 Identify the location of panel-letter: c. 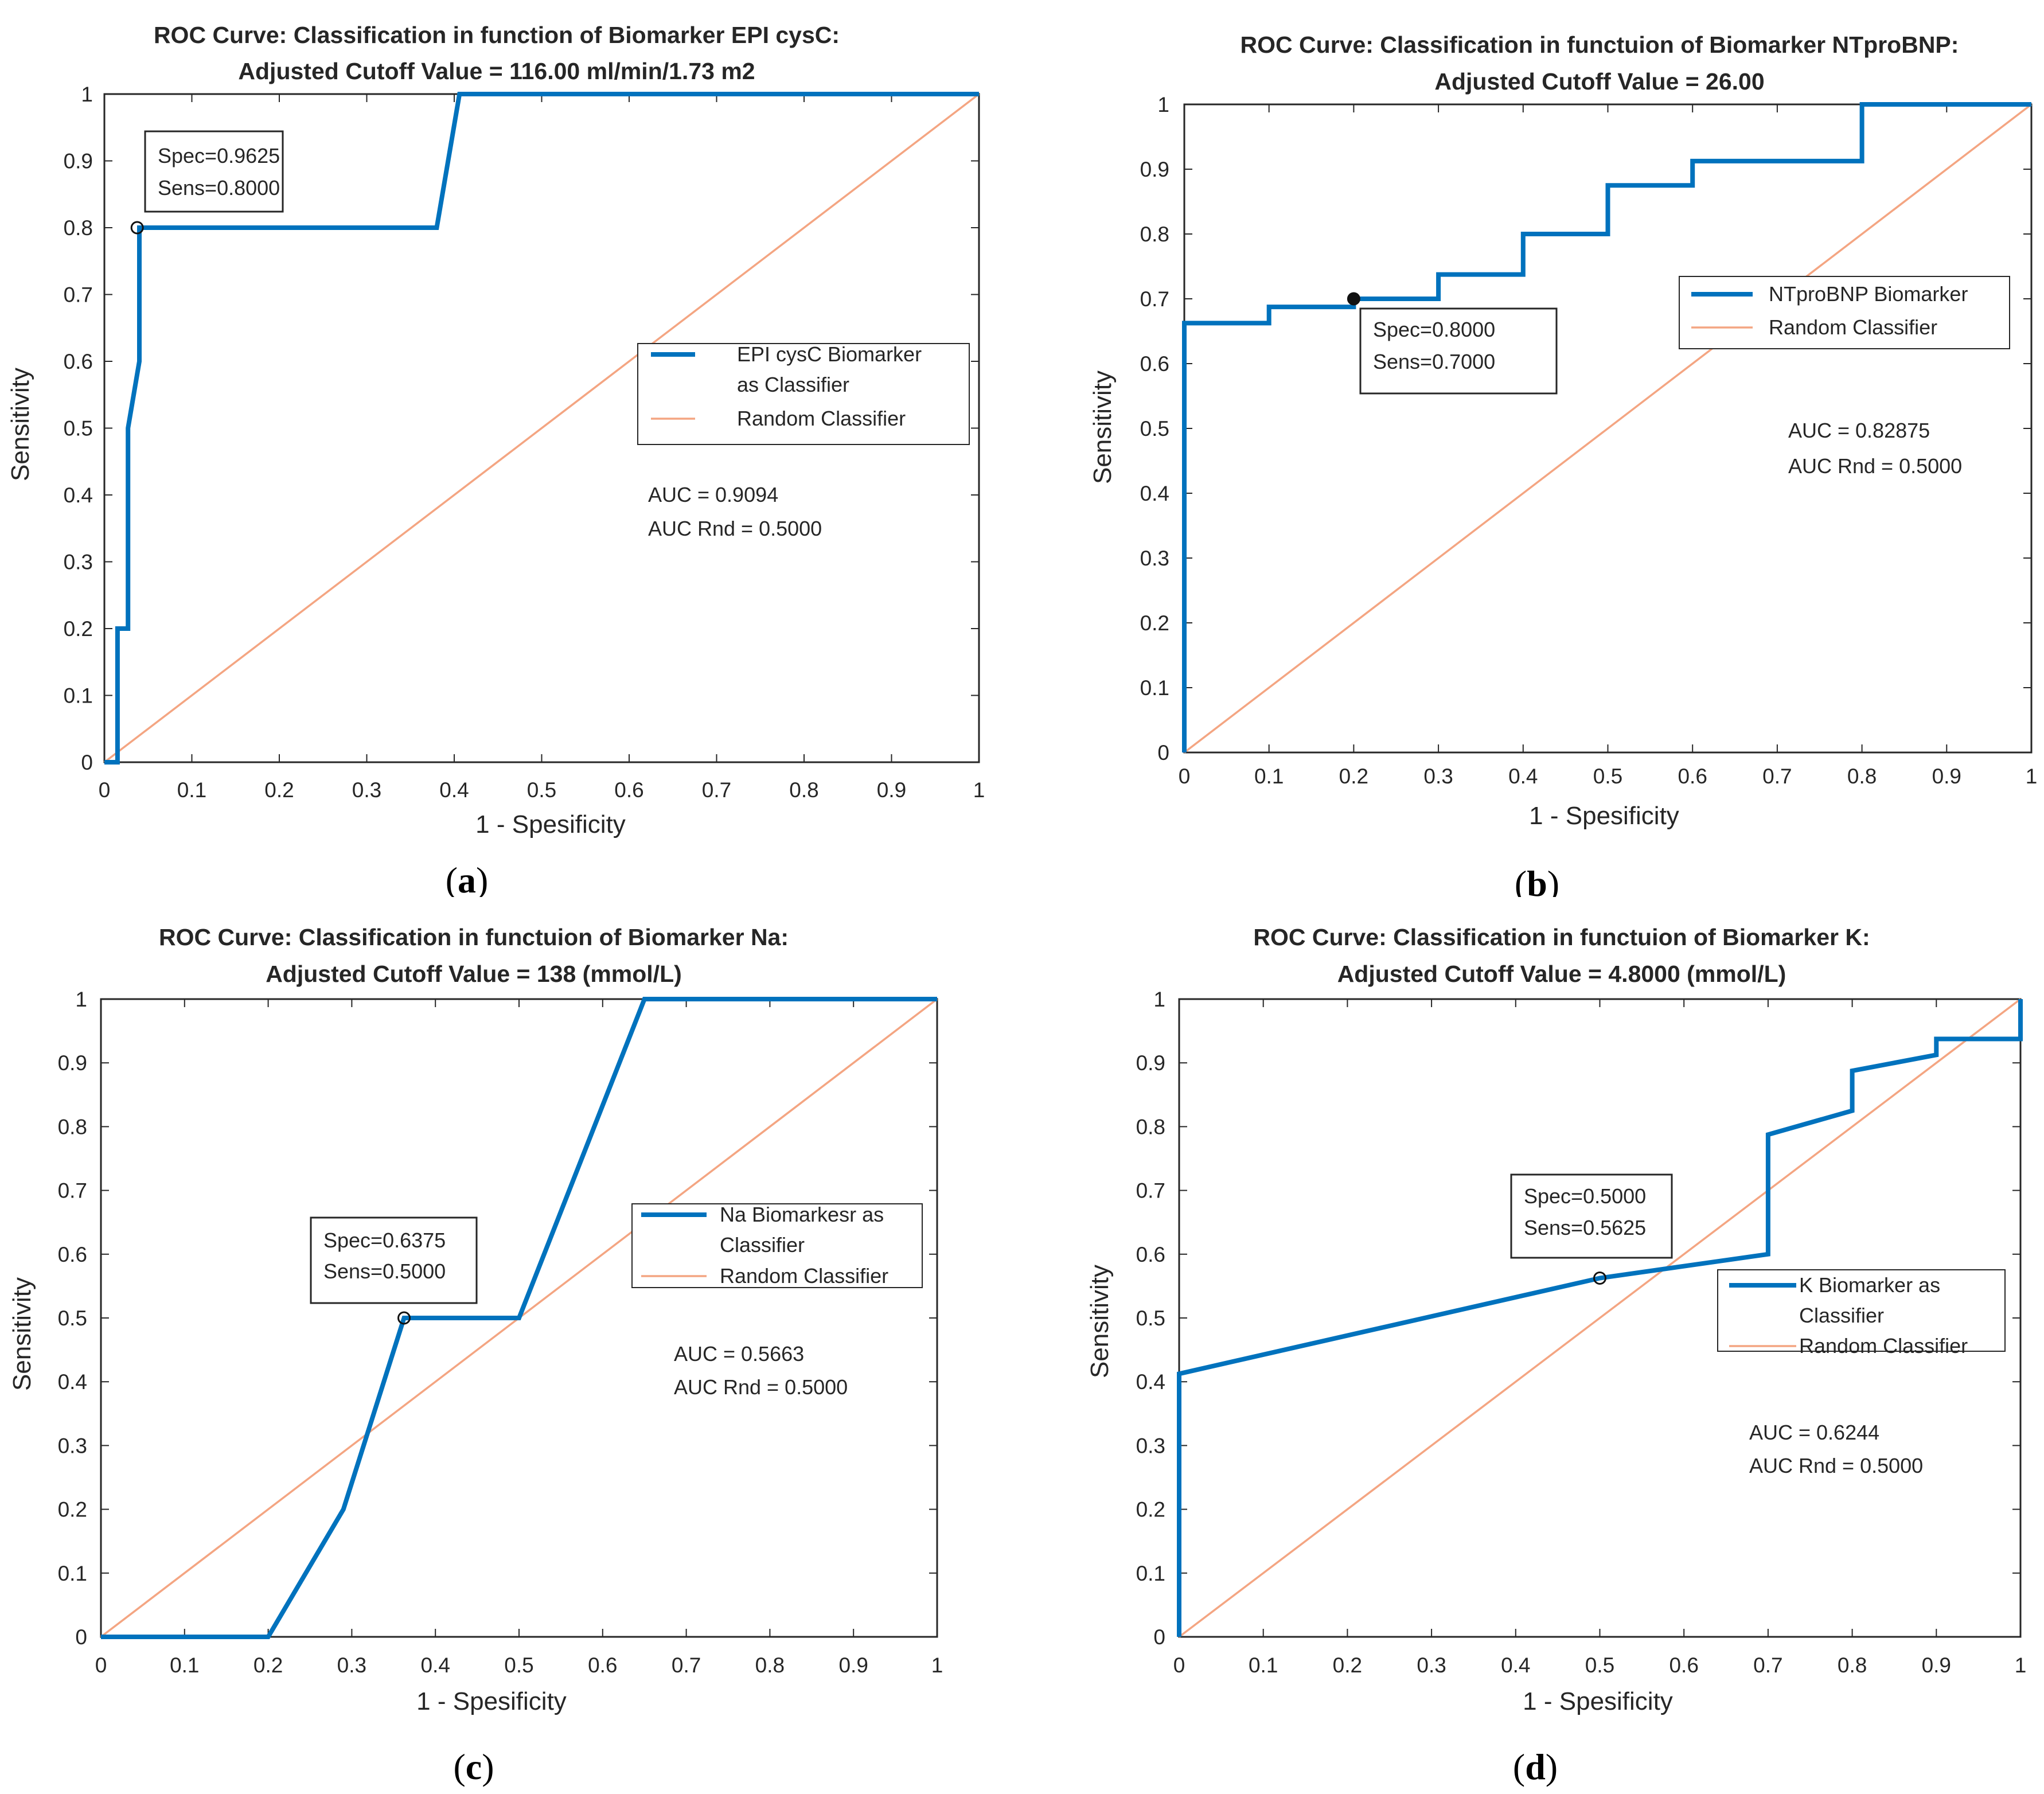
(474, 1766).